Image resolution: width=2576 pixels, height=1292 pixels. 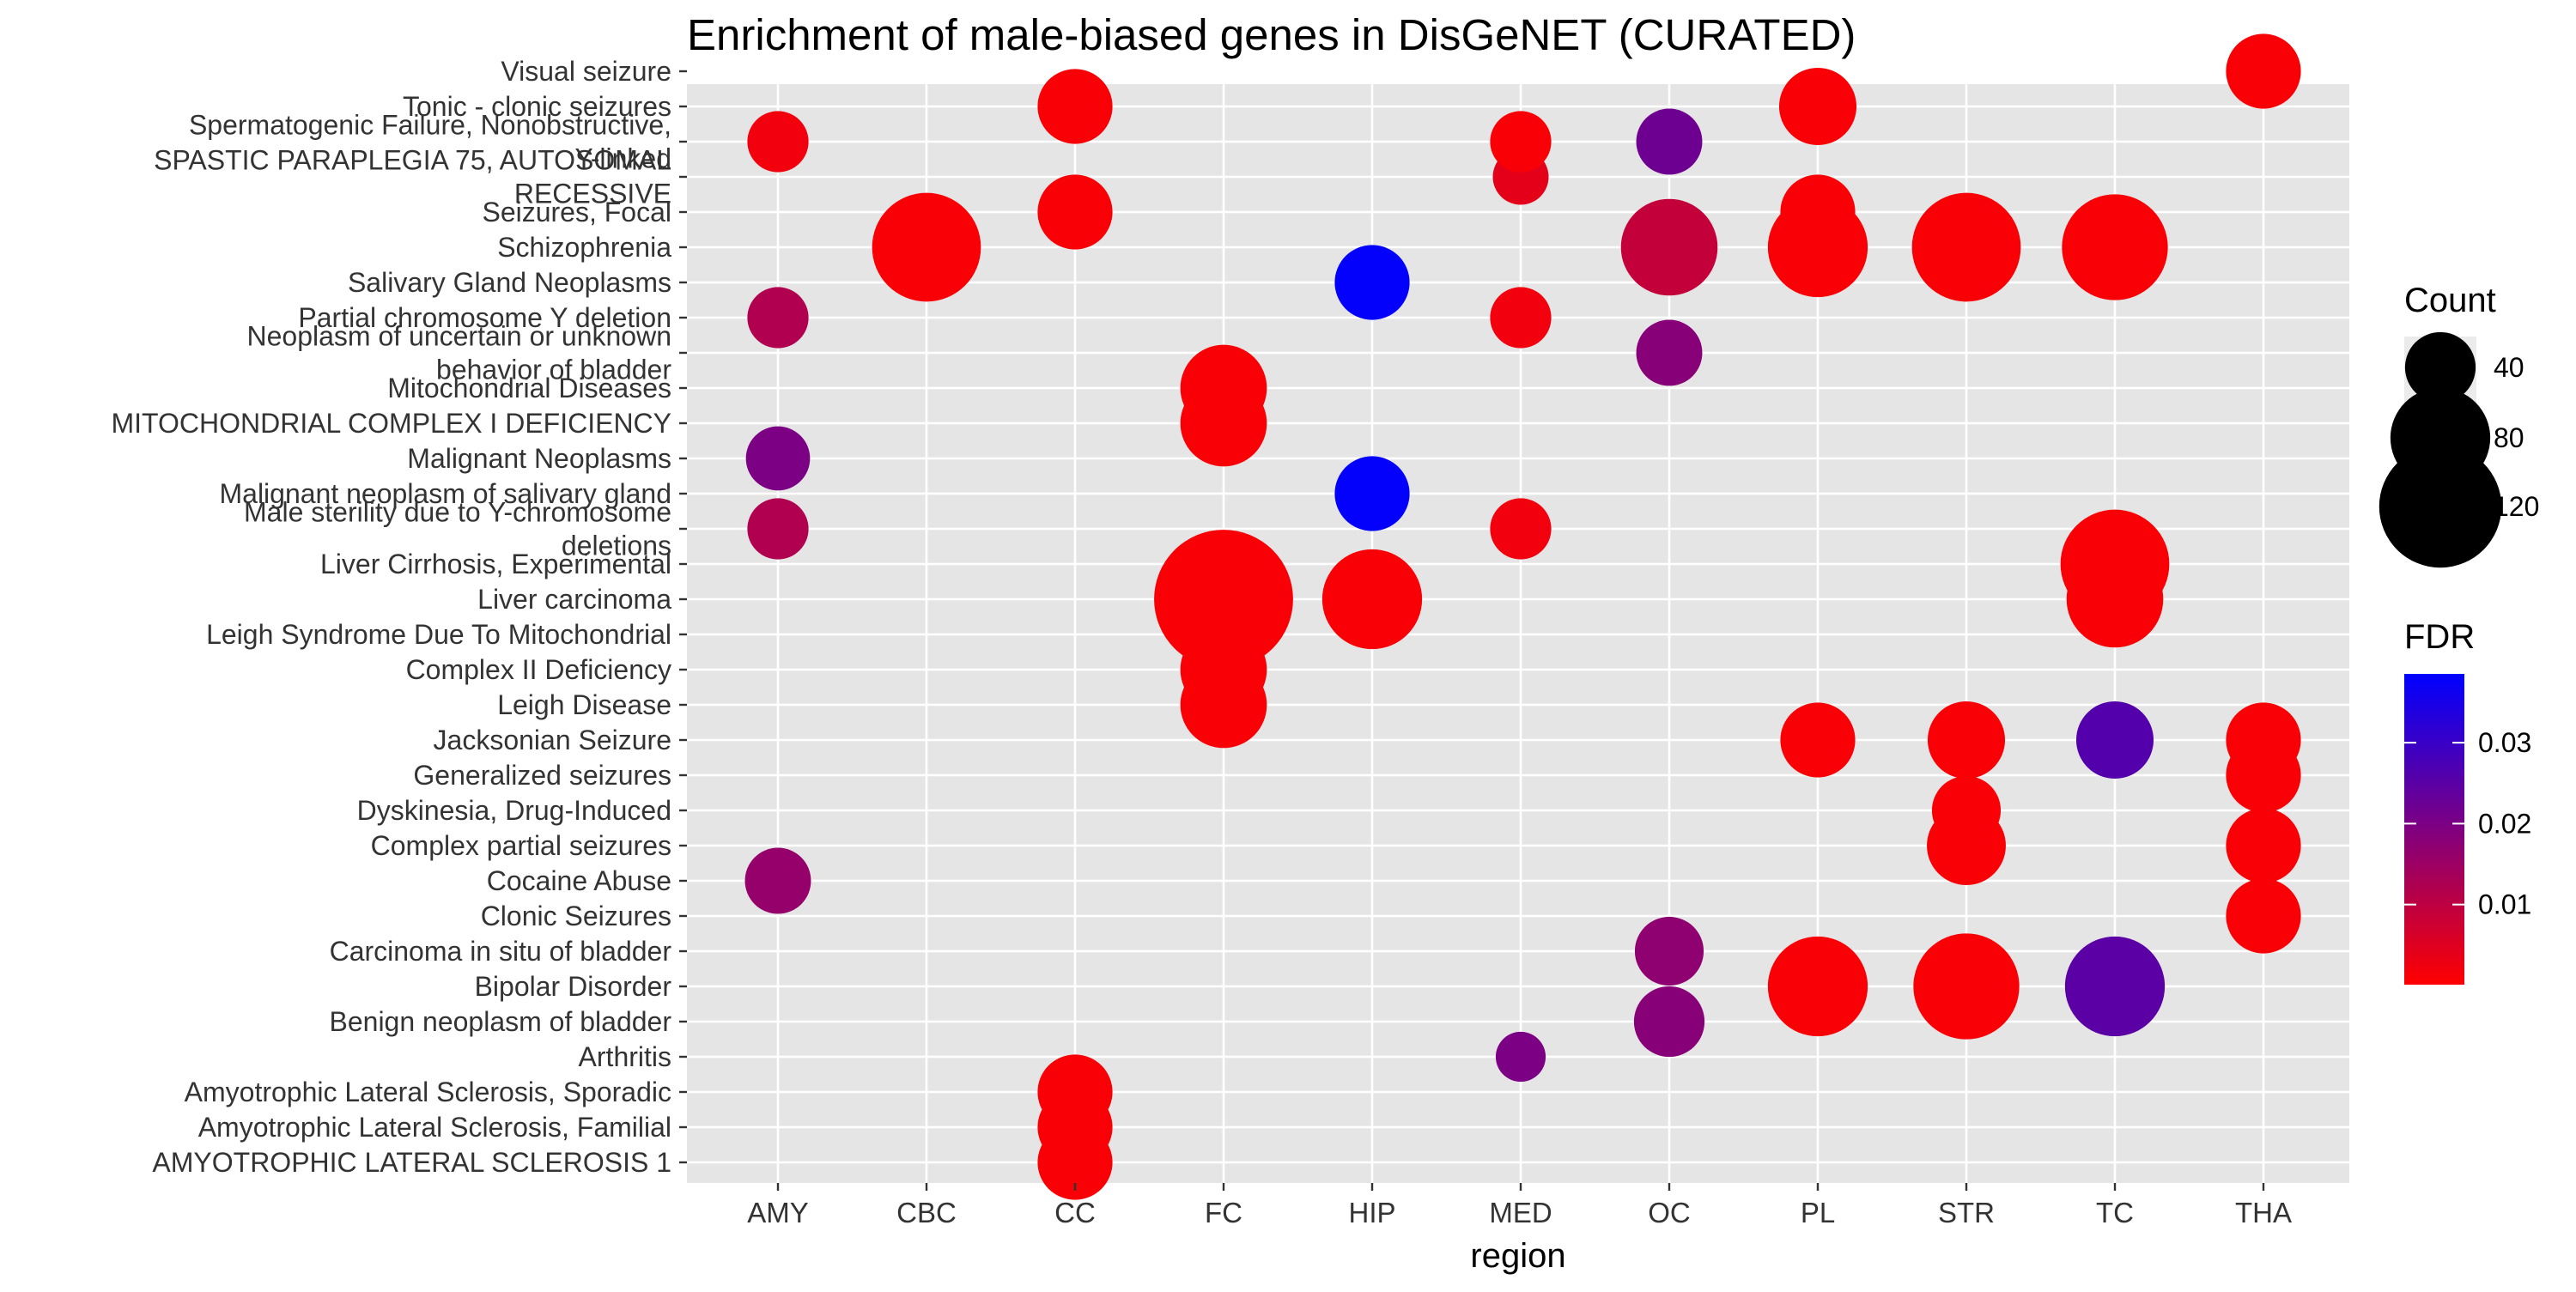 What do you see at coordinates (2434, 829) in the screenshot?
I see `fdr-colorbar` at bounding box center [2434, 829].